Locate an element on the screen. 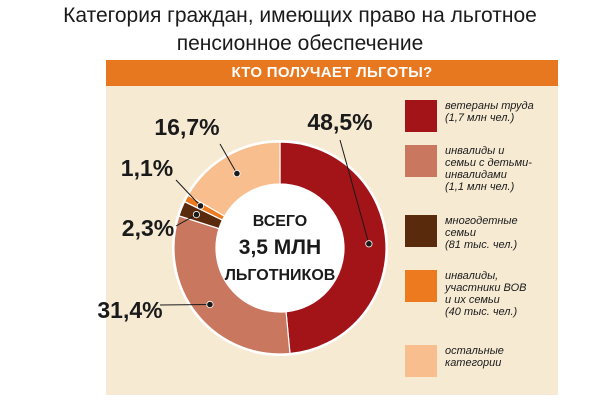  center-text-line-1: ВСЕГО is located at coordinates (280, 221).